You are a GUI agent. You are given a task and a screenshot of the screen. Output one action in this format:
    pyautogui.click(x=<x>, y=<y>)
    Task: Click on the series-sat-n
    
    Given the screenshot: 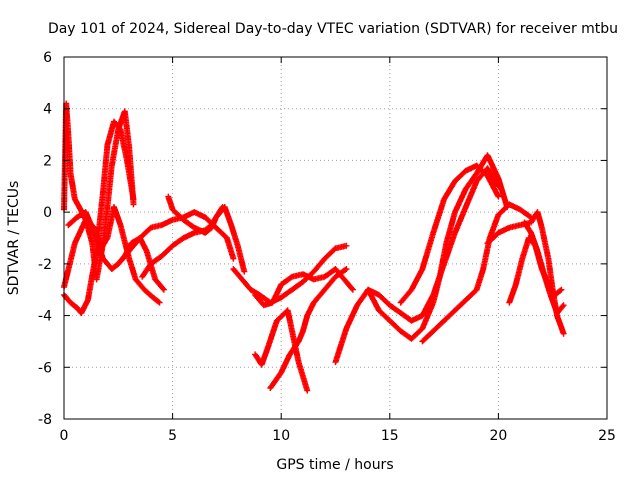 What is the action you would take?
    pyautogui.click(x=449, y=234)
    